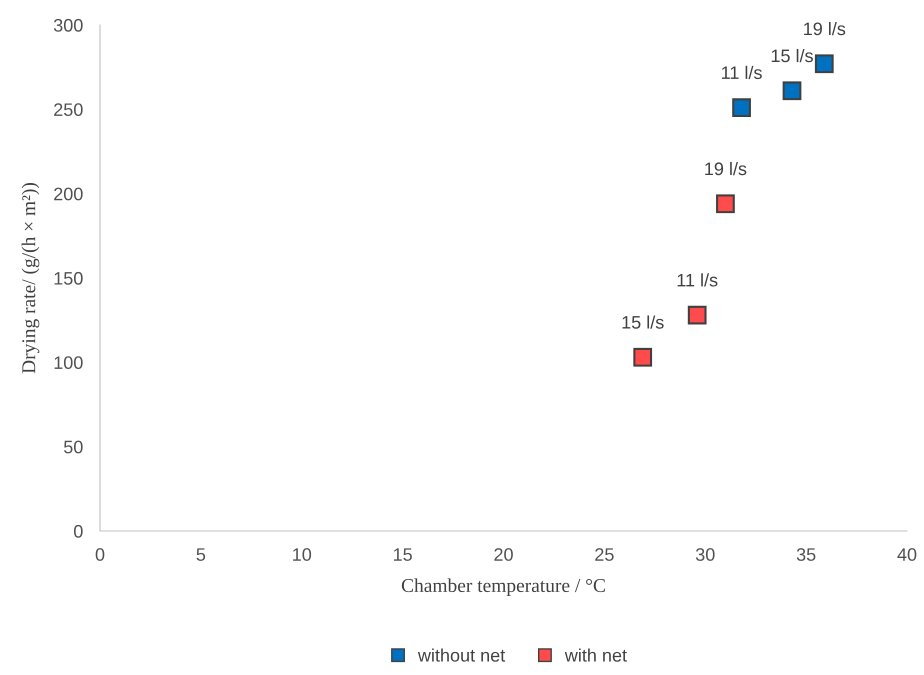  Describe the element at coordinates (462, 655) in the screenshot. I see `legend-label: without net` at that location.